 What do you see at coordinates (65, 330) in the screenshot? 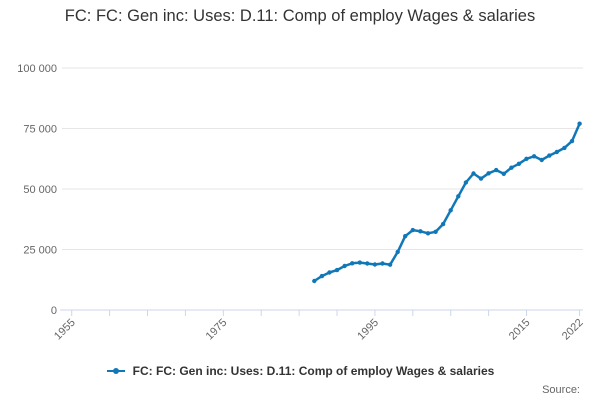
I see `x-axis-tick-label: 1955` at bounding box center [65, 330].